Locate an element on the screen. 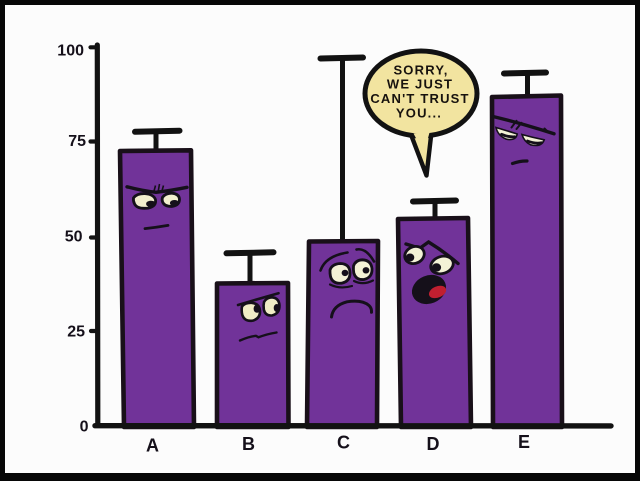  svg-text: 100 is located at coordinates (70, 51).